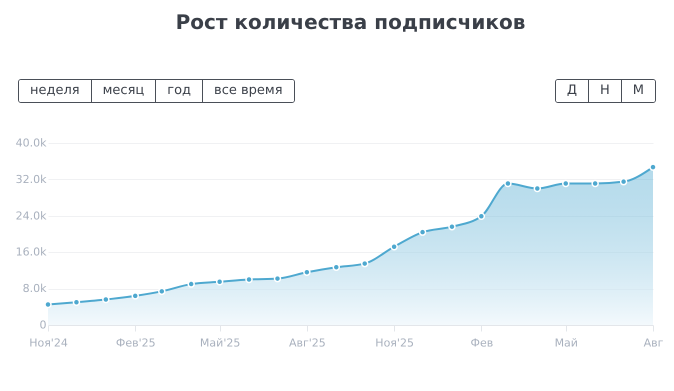 The height and width of the screenshot is (391, 674). I want to click on text: месяц, so click(123, 91).